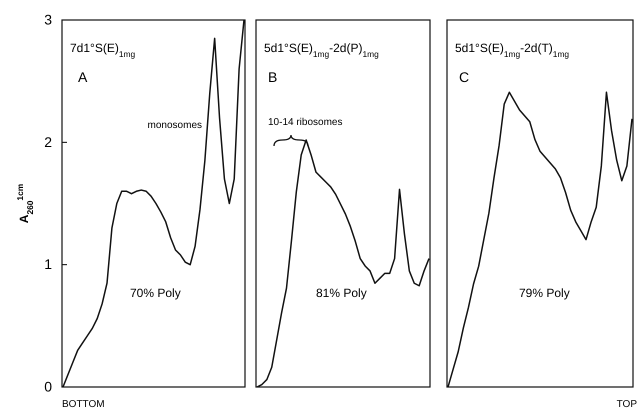  What do you see at coordinates (48, 264) in the screenshot?
I see `y-tick-label: 1` at bounding box center [48, 264].